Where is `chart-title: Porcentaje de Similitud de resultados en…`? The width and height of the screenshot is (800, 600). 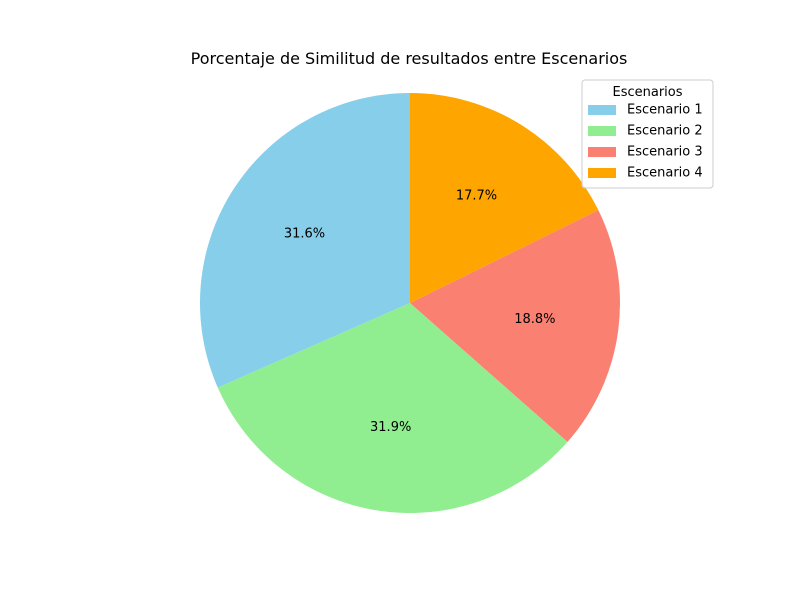
chart-title: Porcentaje de Similitud de resultados en… is located at coordinates (409, 58).